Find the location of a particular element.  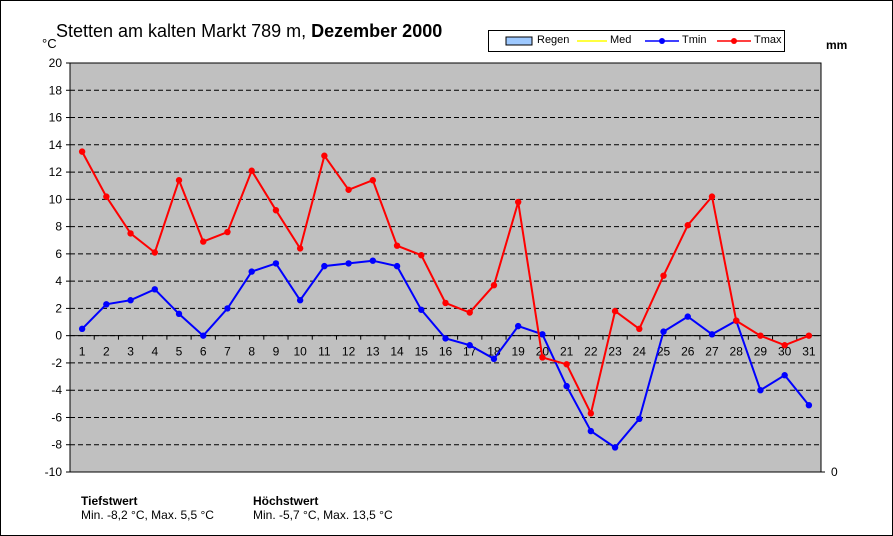

x-tick-label: 5 is located at coordinates (179, 352).